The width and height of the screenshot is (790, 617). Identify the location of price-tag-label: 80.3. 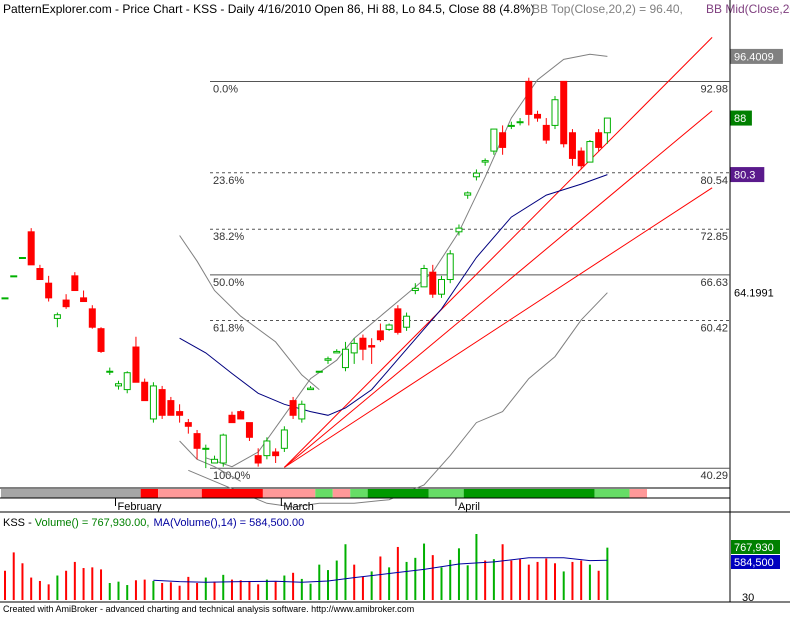
(744, 176).